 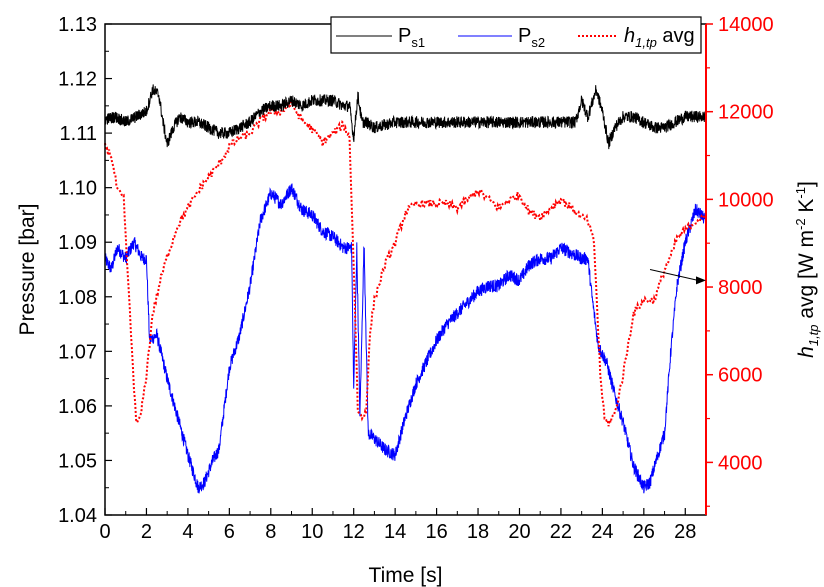 I want to click on y-right-sup1: -2, so click(x=800, y=224).